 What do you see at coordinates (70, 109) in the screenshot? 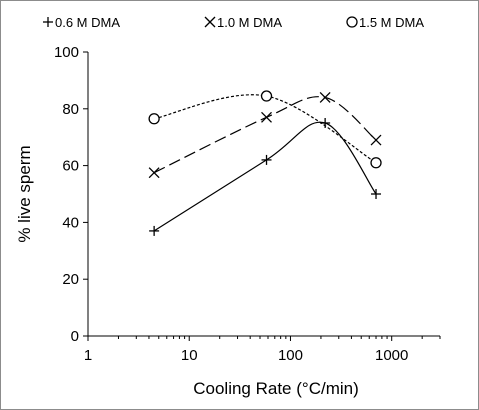
I see `y-tick-label: 80` at bounding box center [70, 109].